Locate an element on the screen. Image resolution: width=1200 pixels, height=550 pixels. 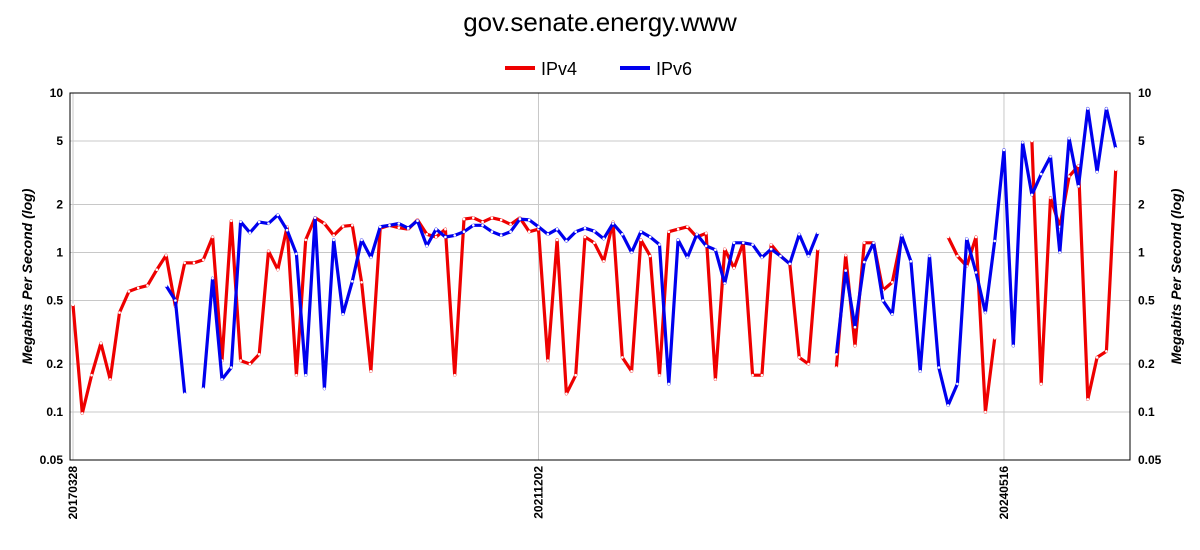
y-tick-label-right: 10 is located at coordinates (1145, 93).